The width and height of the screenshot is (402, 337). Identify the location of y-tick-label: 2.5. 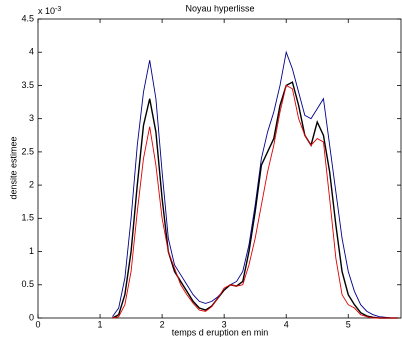
(27, 151).